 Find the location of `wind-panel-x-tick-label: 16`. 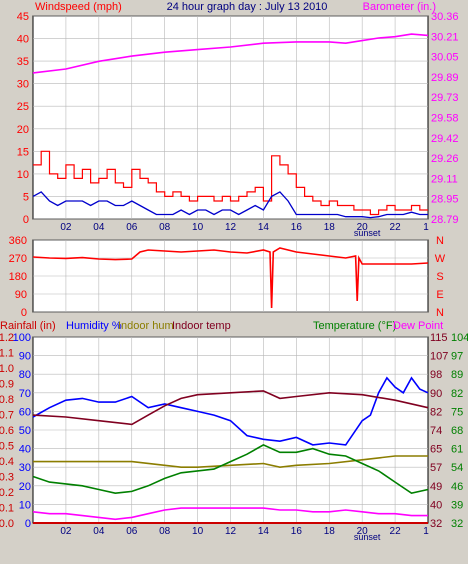

wind-panel-x-tick-label: 16 is located at coordinates (297, 227).